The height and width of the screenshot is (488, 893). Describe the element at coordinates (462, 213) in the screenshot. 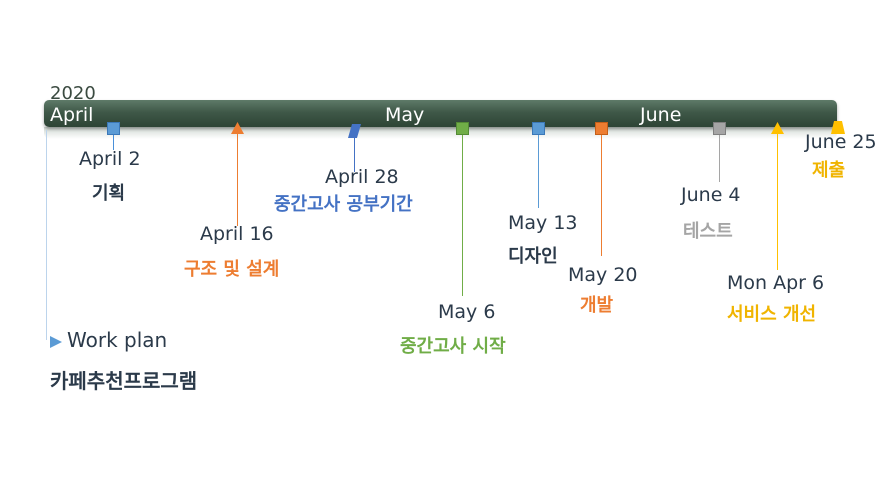

I see `milestone-stem-exam` at that location.